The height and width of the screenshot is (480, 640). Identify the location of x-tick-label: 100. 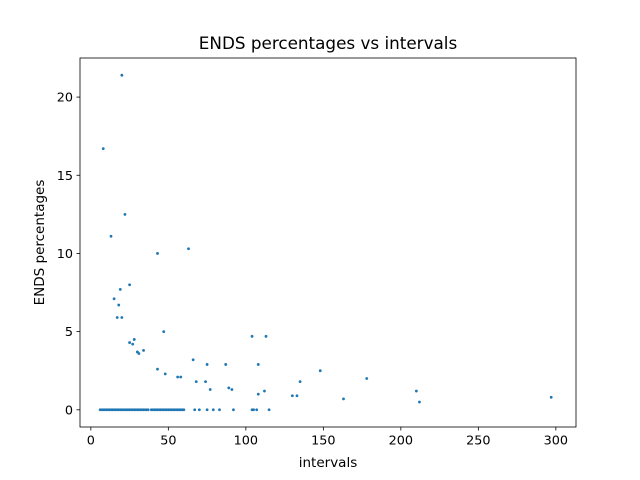
(246, 441).